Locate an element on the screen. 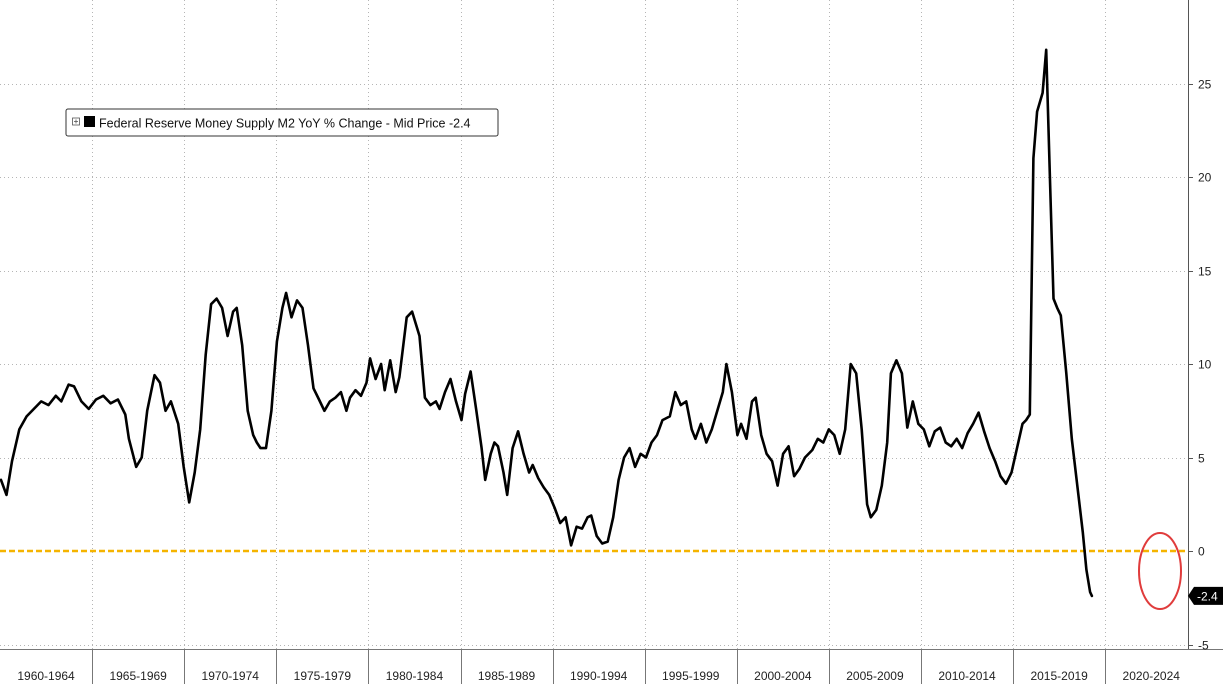  last-value-label: -2.4 is located at coordinates (1207, 596).